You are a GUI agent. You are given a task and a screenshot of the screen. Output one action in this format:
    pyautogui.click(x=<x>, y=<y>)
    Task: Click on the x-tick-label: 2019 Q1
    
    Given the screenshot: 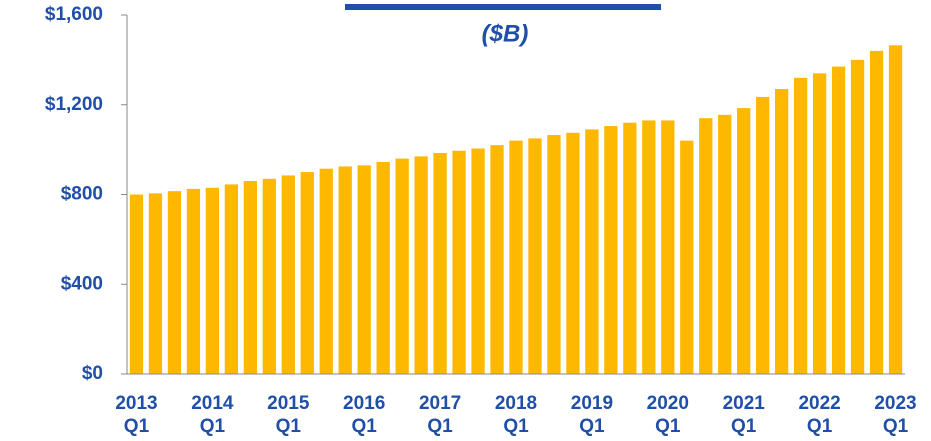 What is the action you would take?
    pyautogui.click(x=592, y=415)
    